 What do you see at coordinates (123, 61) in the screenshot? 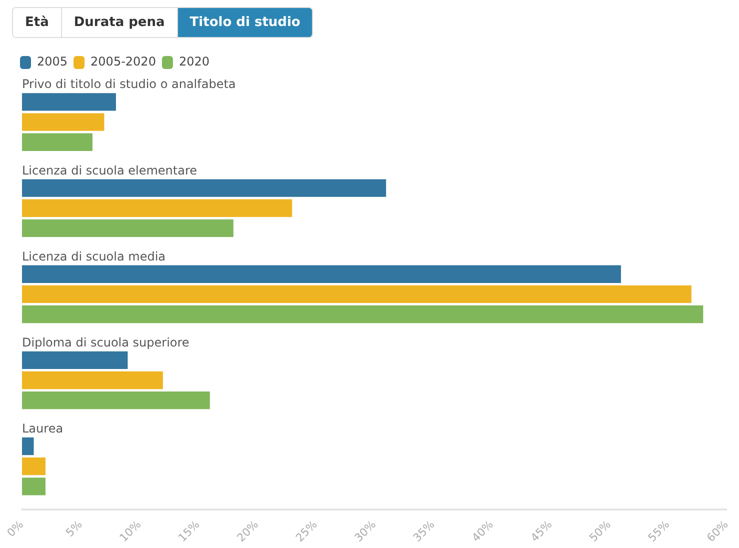
I see `legend-label: 2005-2020` at bounding box center [123, 61].